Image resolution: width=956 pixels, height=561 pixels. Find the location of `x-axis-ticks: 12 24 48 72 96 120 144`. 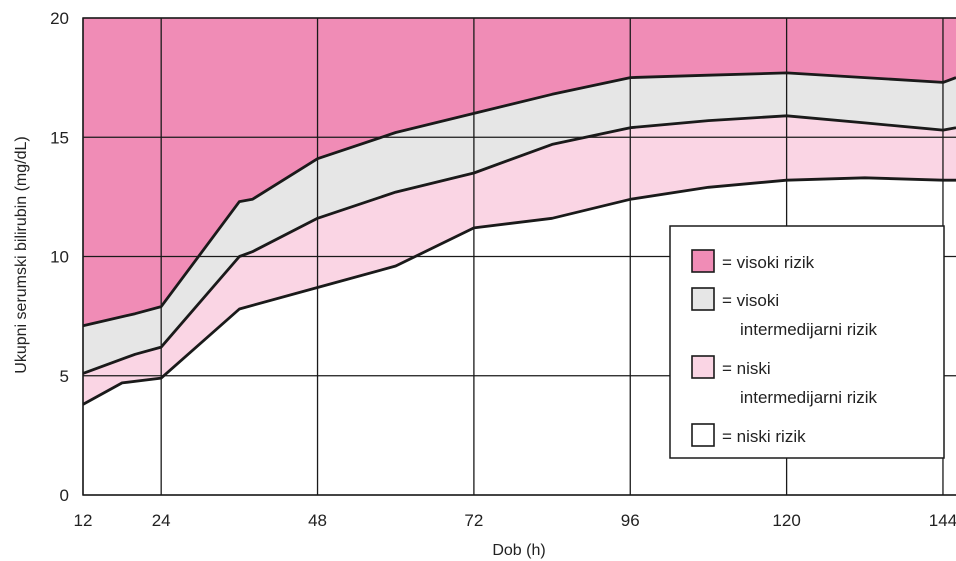

x-axis-ticks: 12 24 48 72 96 120 144 is located at coordinates (515, 520).